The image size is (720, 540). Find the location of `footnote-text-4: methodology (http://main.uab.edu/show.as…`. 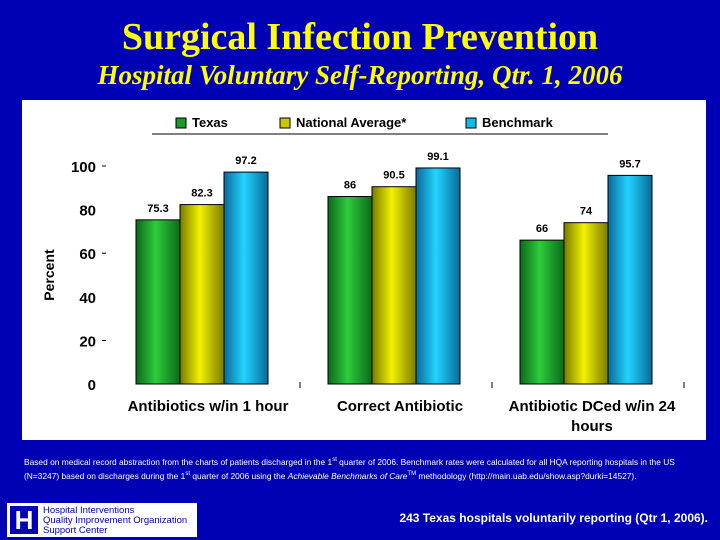

footnote-text-4: methodology (http://main.uab.edu/show.as… is located at coordinates (526, 475).